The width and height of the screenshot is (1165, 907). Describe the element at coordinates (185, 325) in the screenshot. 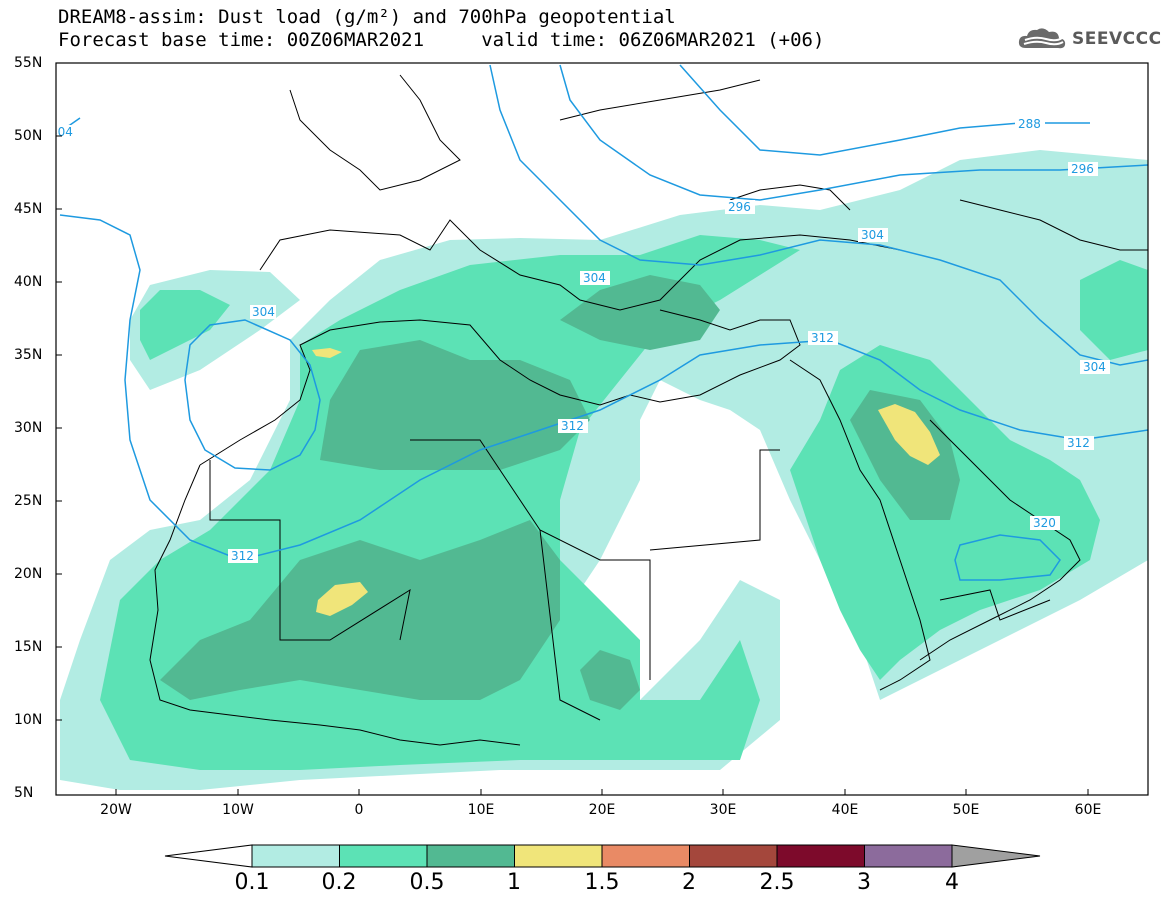

I see `dust-area-medium-atlantic` at that location.